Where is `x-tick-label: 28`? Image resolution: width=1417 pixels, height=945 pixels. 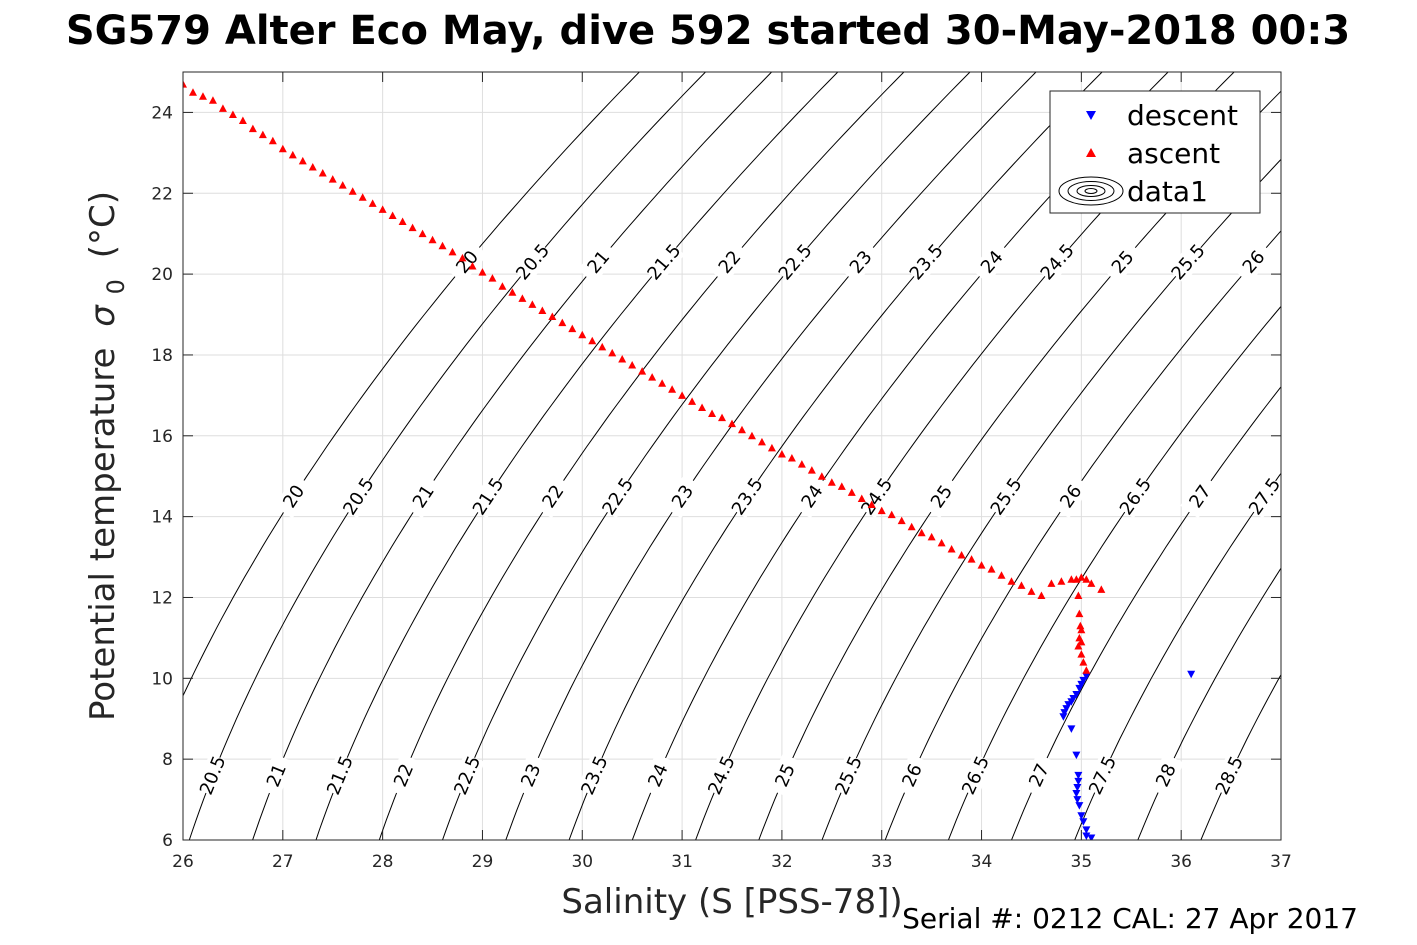
x-tick-label: 28 is located at coordinates (383, 862).